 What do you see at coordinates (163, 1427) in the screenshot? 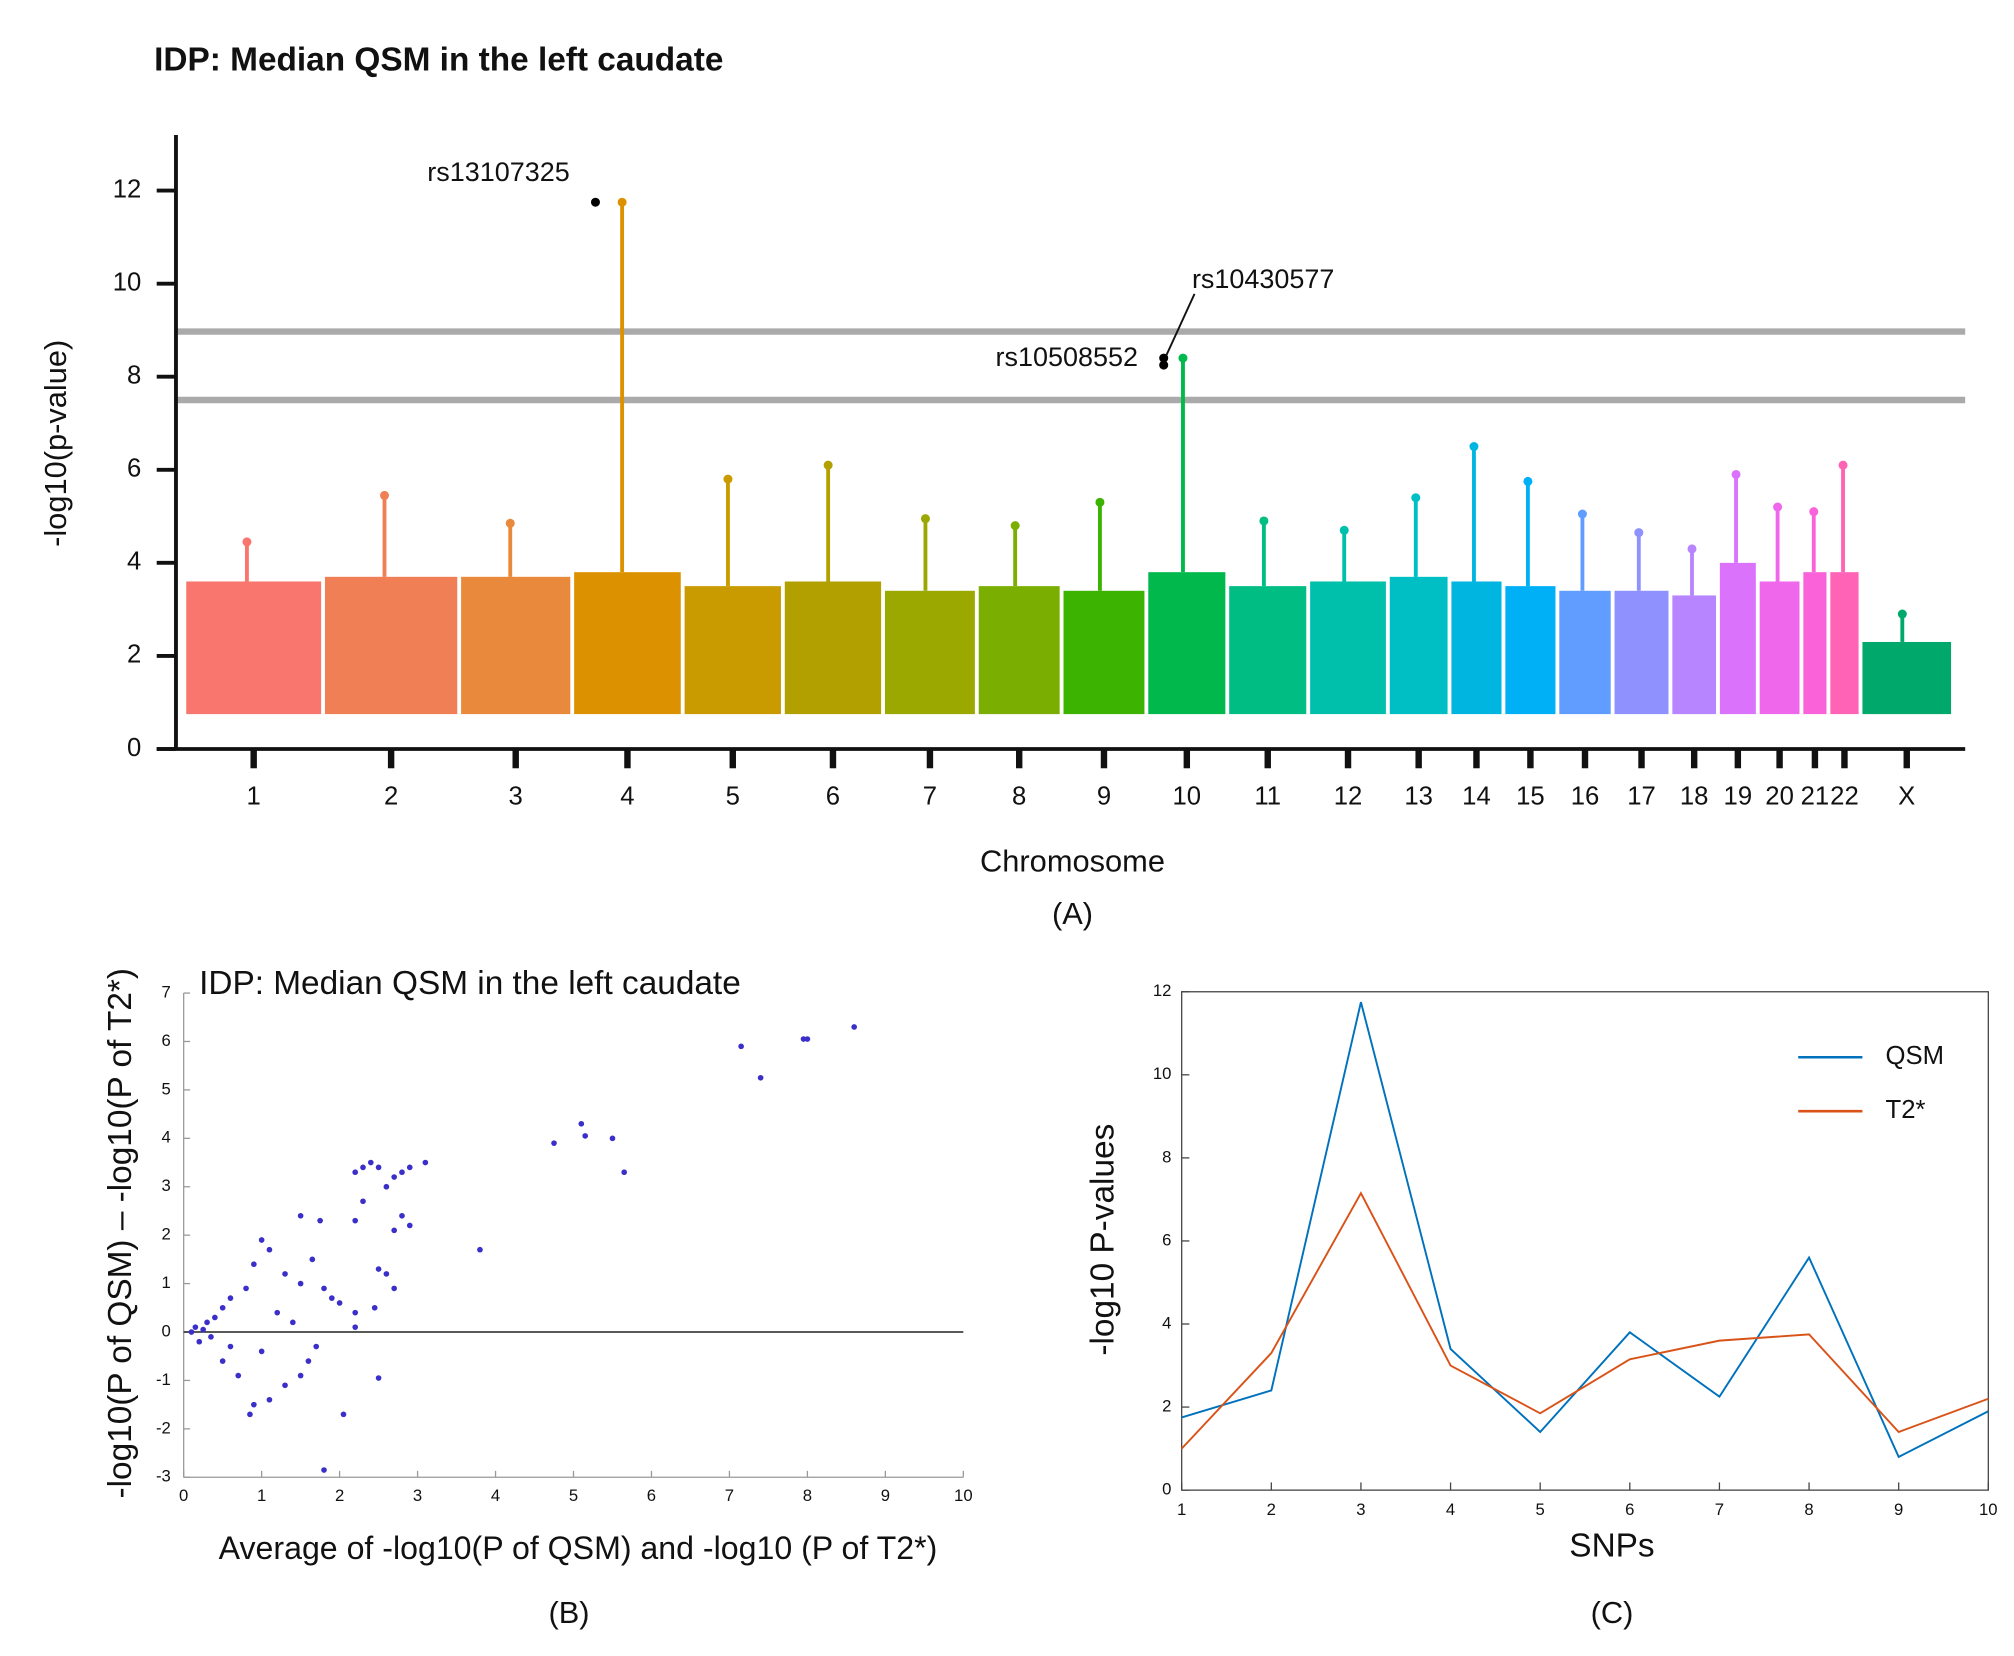
I see `y-tick-label: -2` at bounding box center [163, 1427].